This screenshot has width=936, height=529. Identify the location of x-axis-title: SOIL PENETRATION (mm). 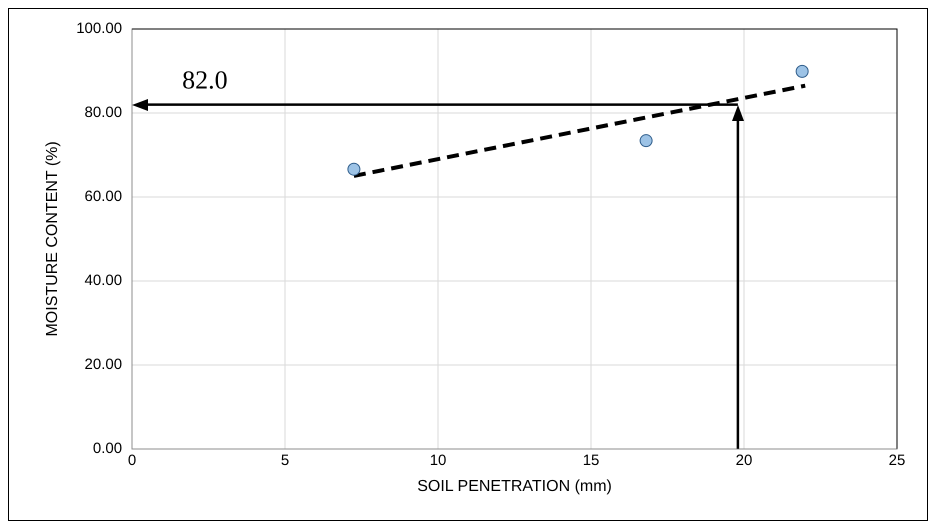
(514, 486).